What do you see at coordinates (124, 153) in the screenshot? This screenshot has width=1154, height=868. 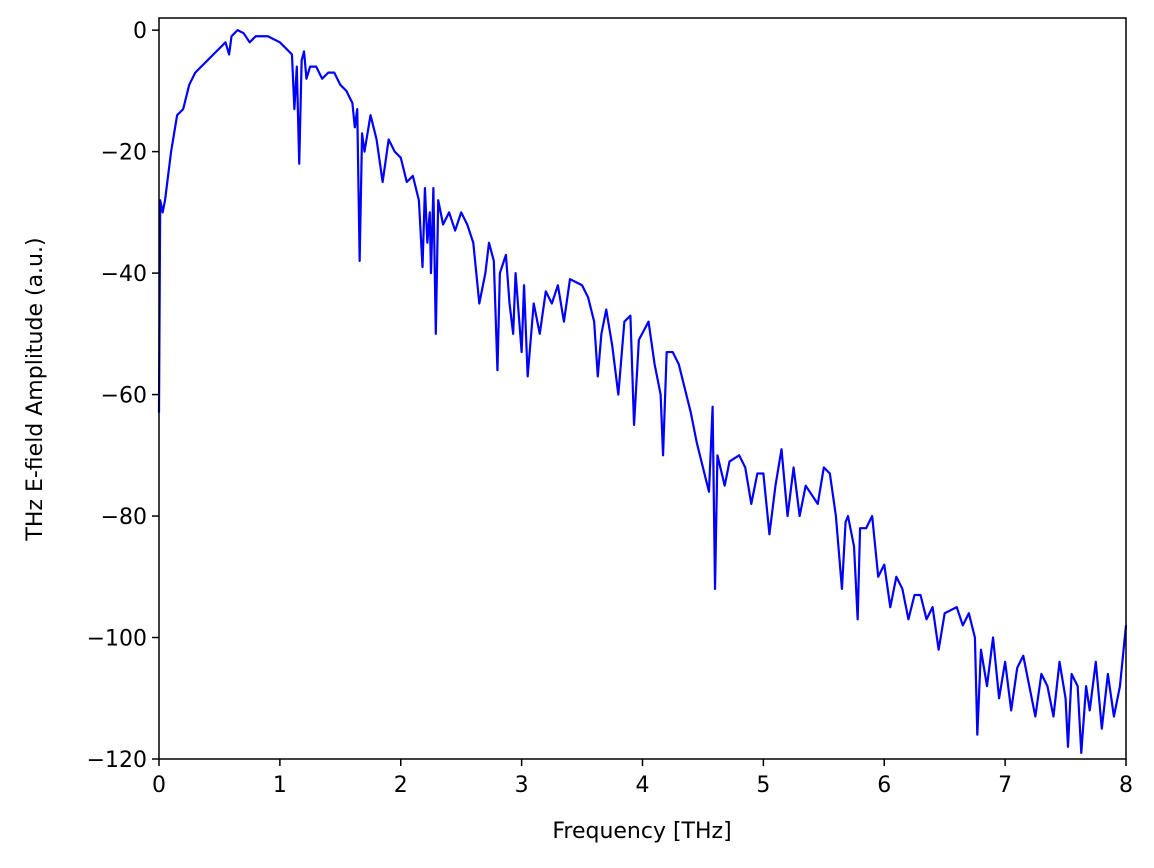 I see `y-tick-label: −20` at bounding box center [124, 153].